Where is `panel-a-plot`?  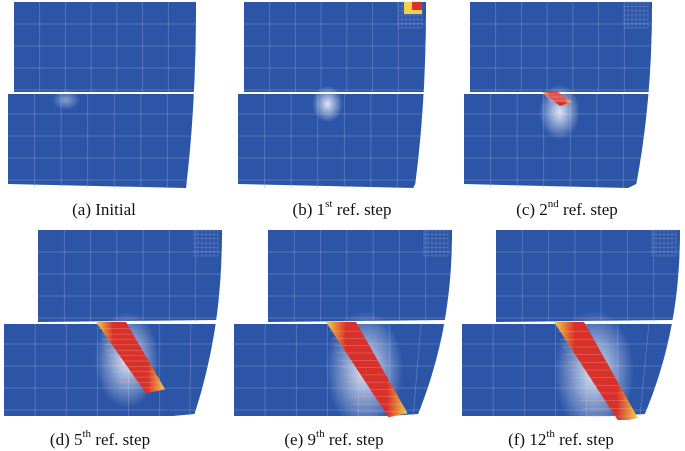 panel-a-plot is located at coordinates (104, 96).